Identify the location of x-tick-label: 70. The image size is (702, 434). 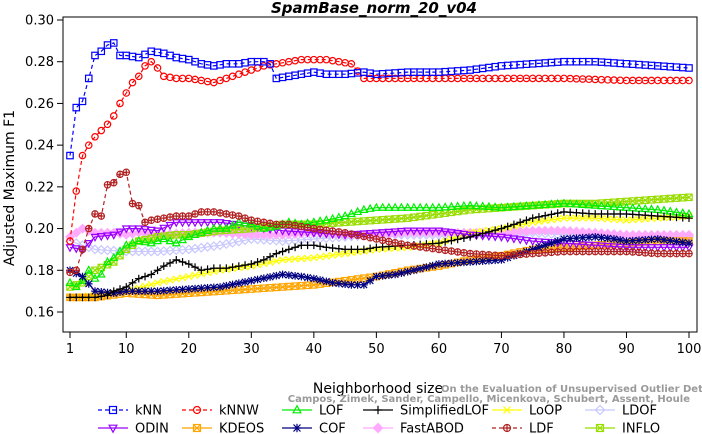
(501, 349).